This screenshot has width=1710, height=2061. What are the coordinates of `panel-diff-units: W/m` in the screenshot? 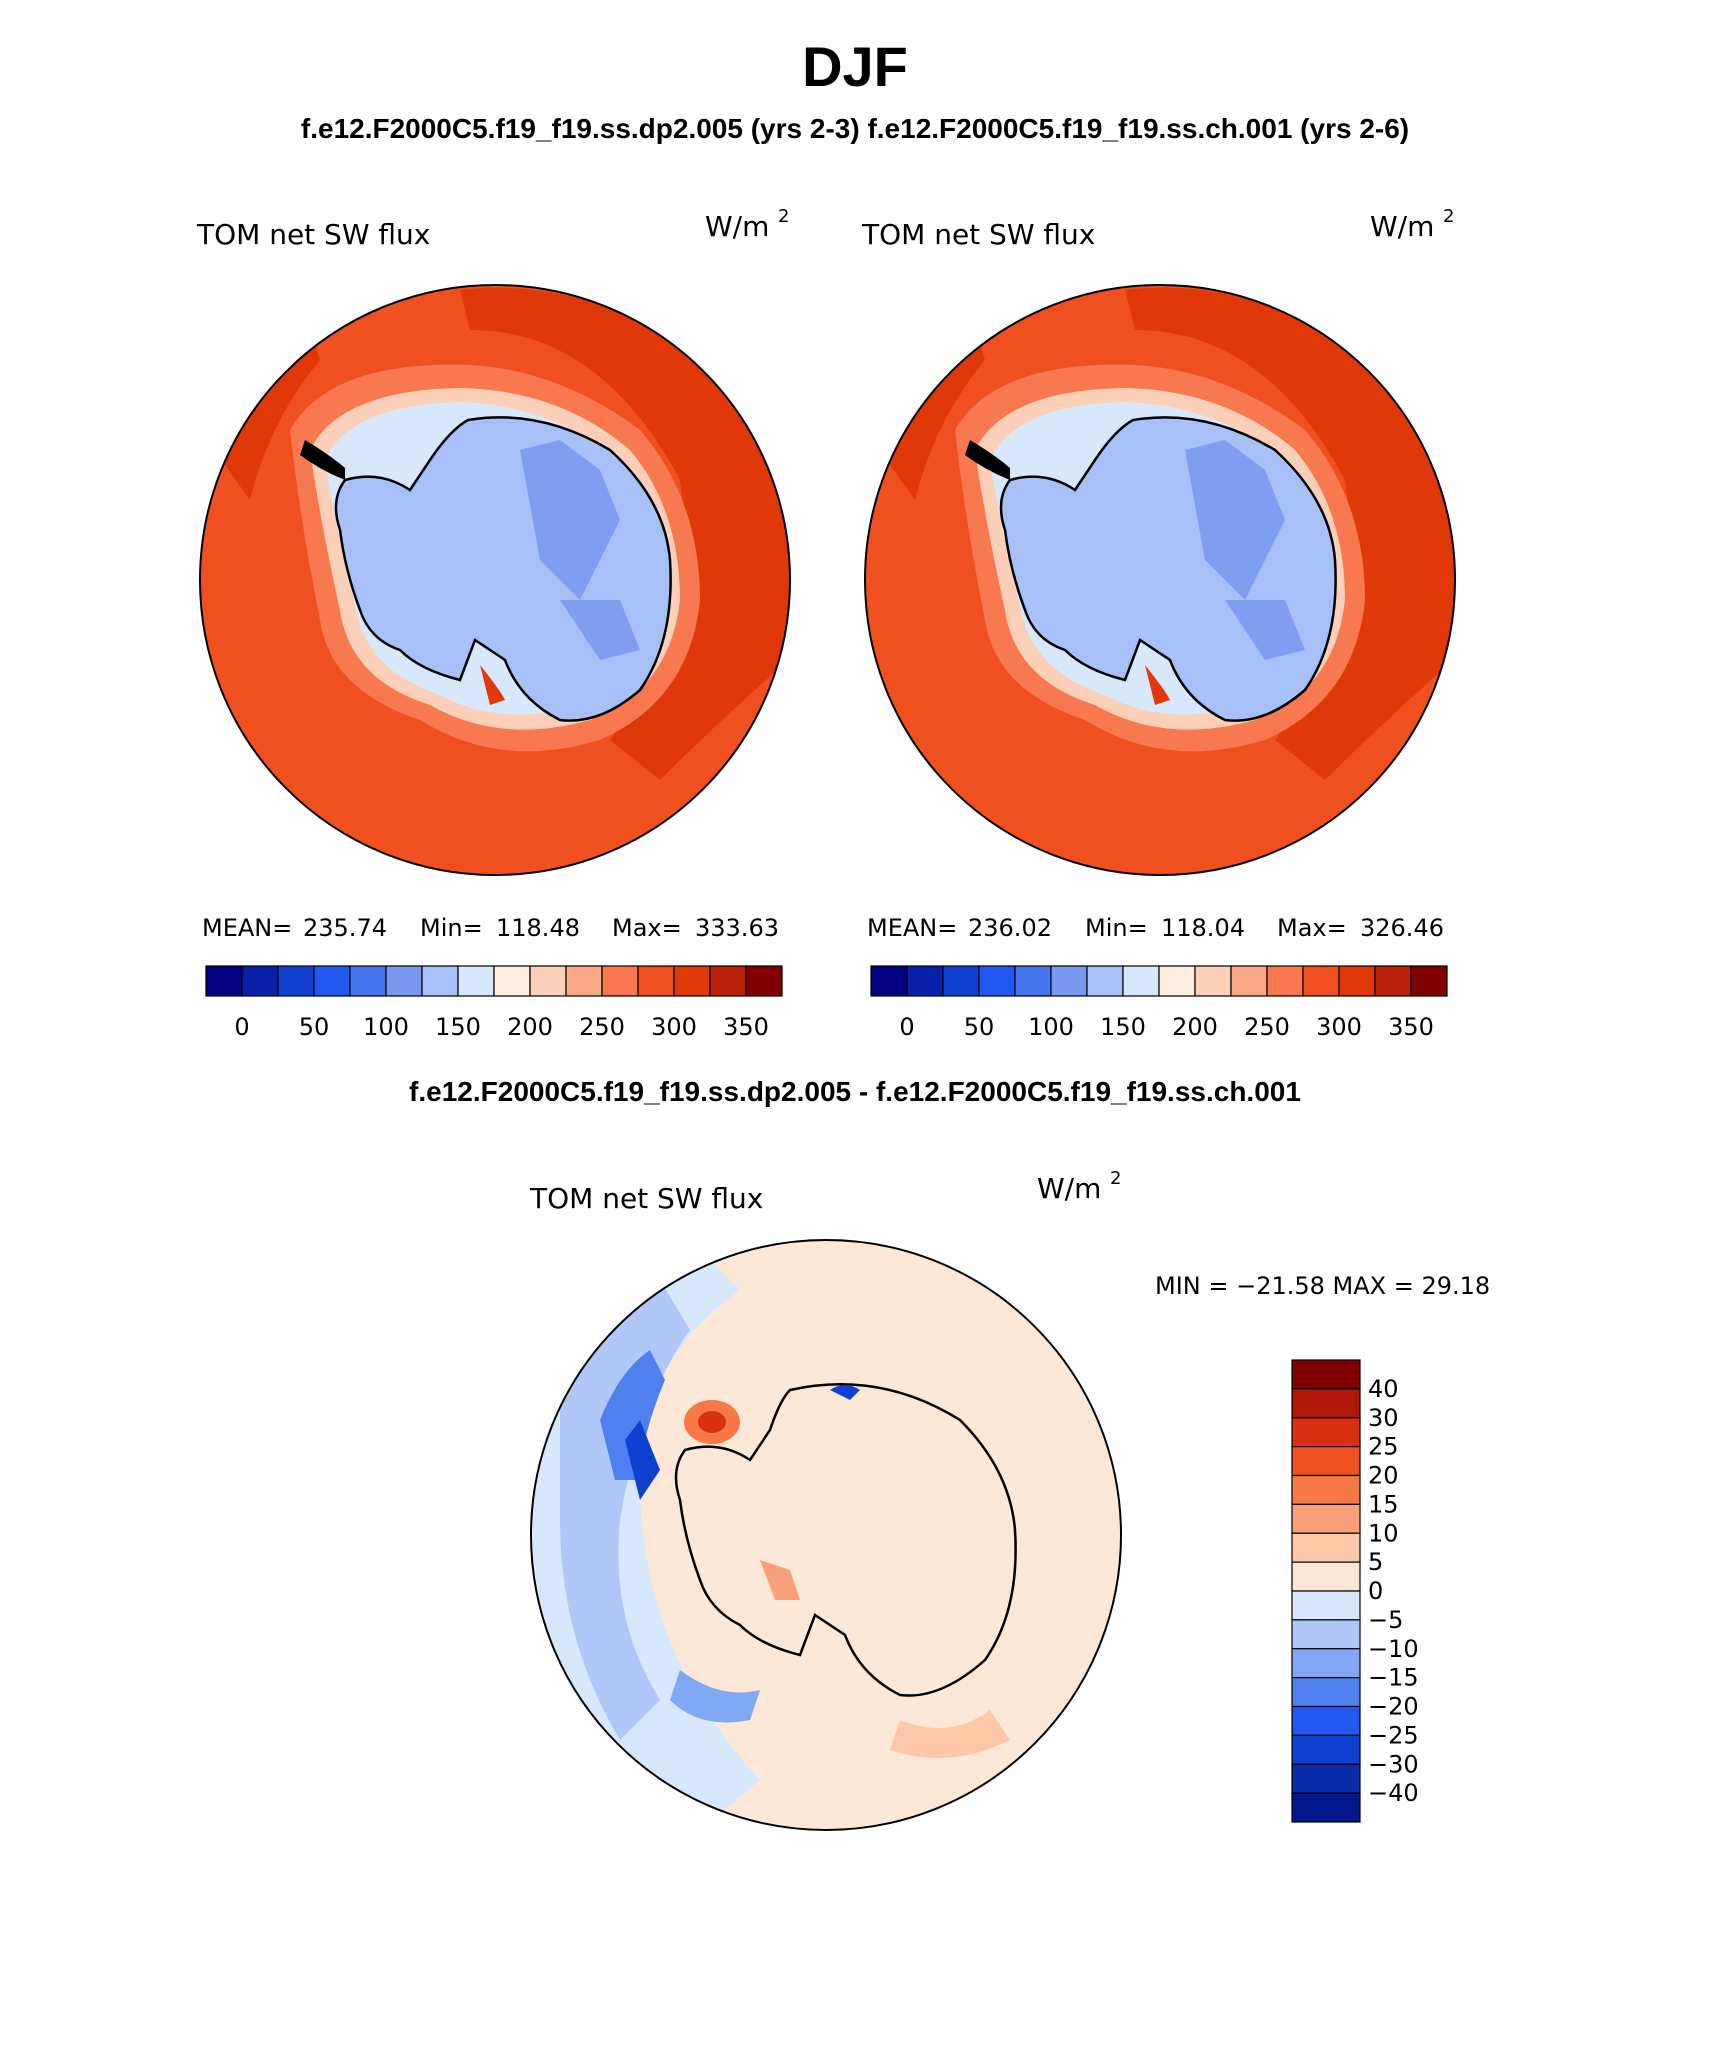 It's located at (1069, 1188).